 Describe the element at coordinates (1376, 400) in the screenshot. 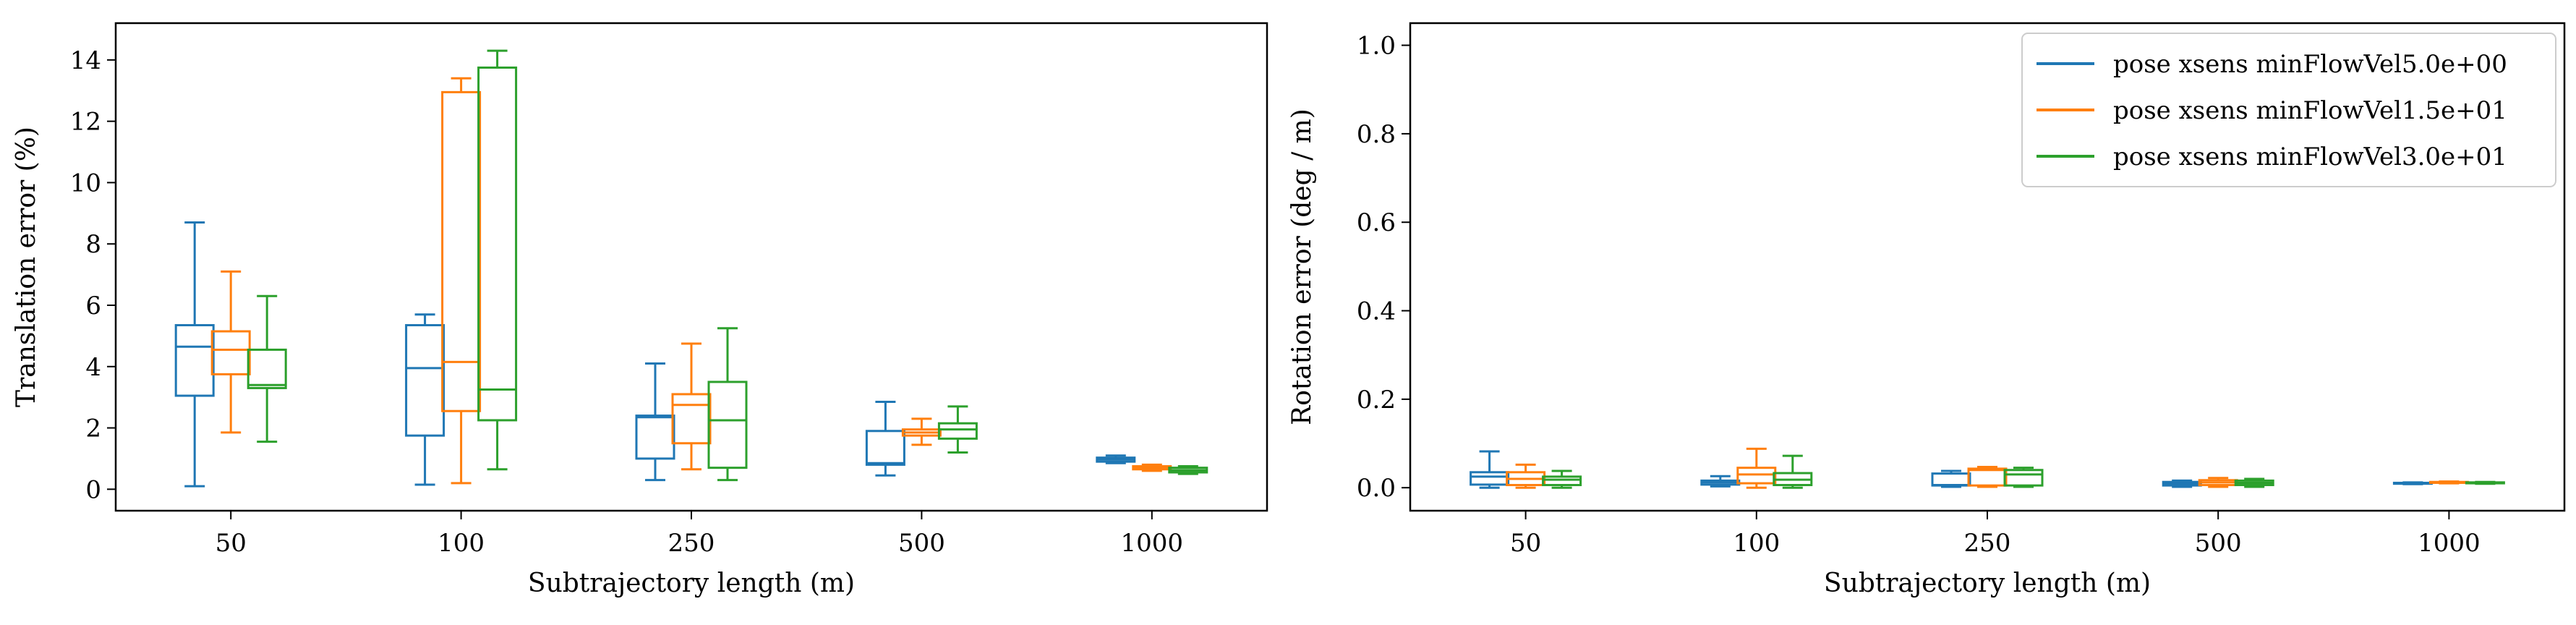

I see `y-tick-label: 0.2` at that location.